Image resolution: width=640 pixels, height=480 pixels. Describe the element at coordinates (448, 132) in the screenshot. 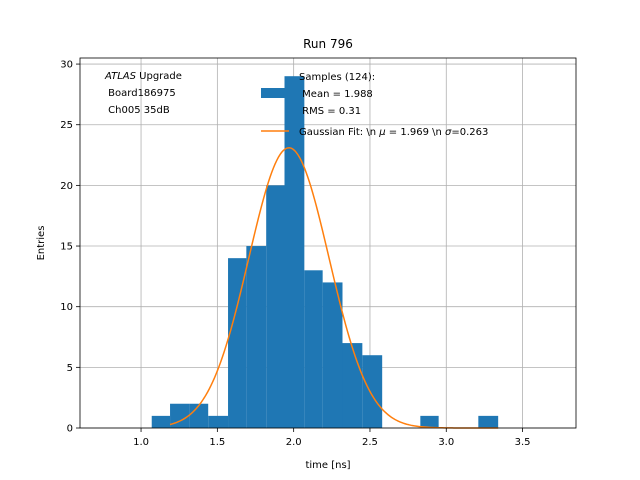

I see `fit-label-sigma: σ` at that location.